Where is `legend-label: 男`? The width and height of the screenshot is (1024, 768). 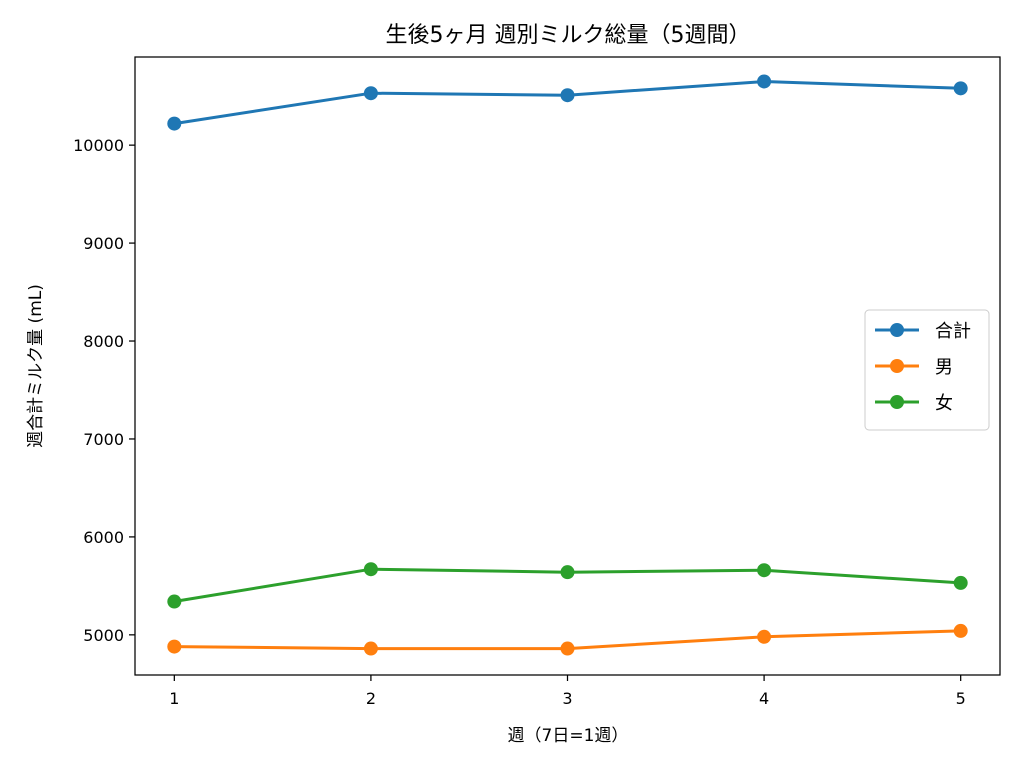
legend-label: 男 is located at coordinates (944, 367).